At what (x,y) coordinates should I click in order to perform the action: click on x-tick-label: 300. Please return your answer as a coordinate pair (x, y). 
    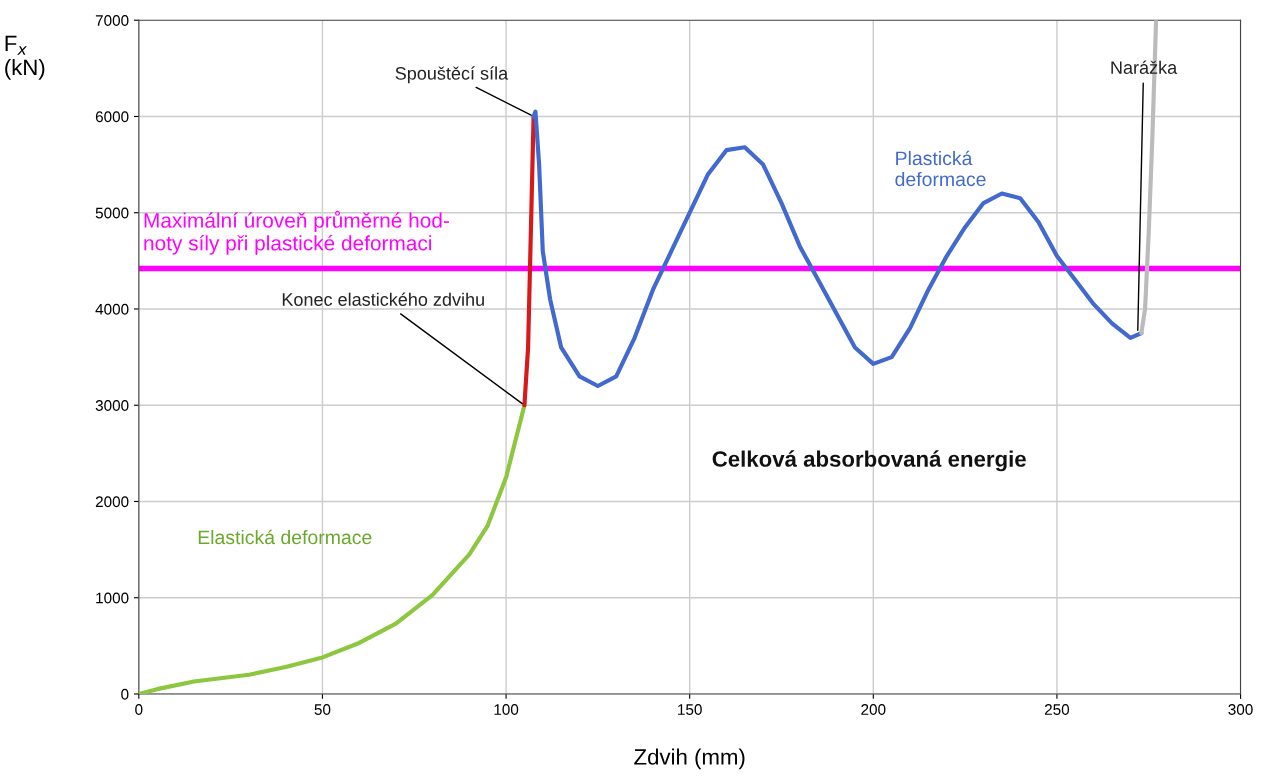
    Looking at the image, I should click on (1240, 709).